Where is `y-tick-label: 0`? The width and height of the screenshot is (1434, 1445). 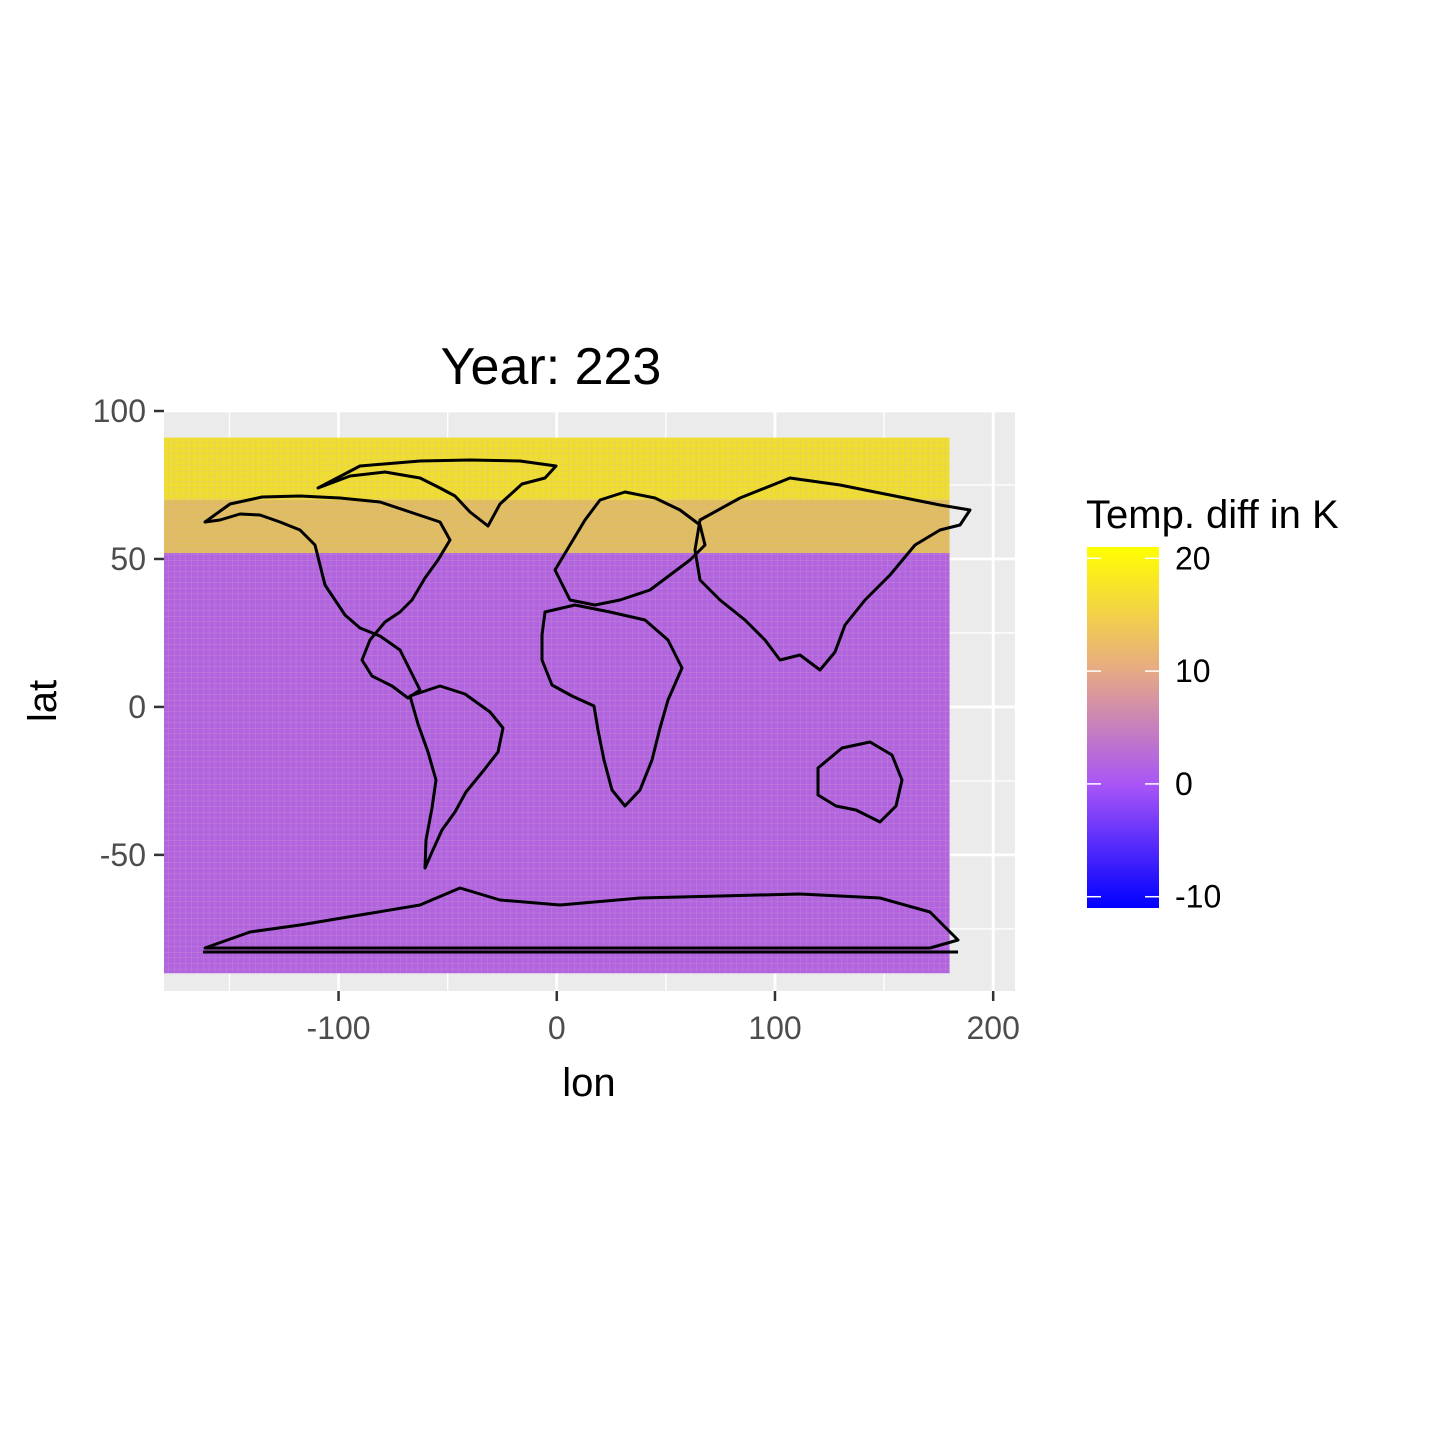 y-tick-label: 0 is located at coordinates (137, 707).